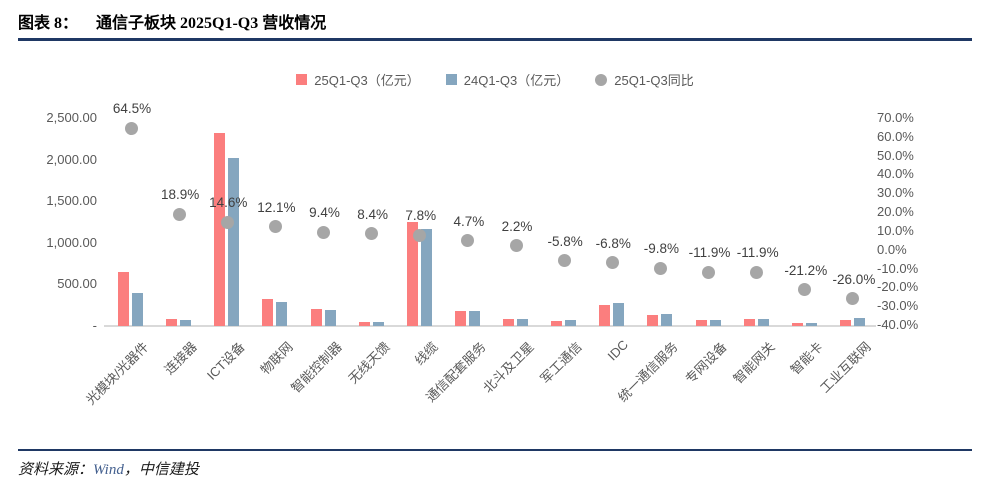 This screenshot has height=490, width=990. Describe the element at coordinates (77, 284) in the screenshot. I see `left-axis-tick: 500.00` at that location.